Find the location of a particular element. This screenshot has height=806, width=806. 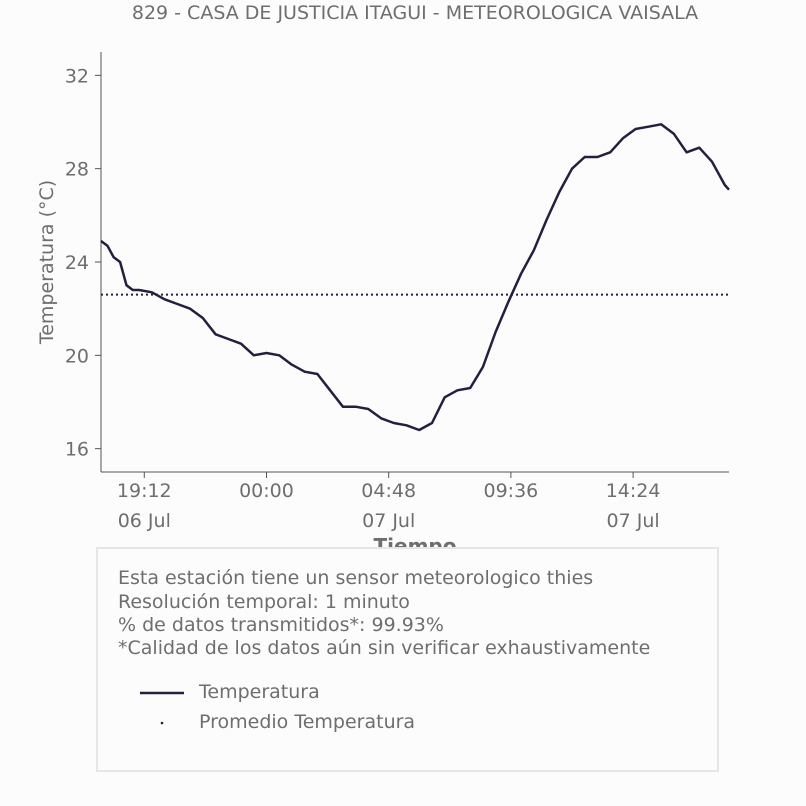

y-tick-label: 16 is located at coordinates (77, 450).